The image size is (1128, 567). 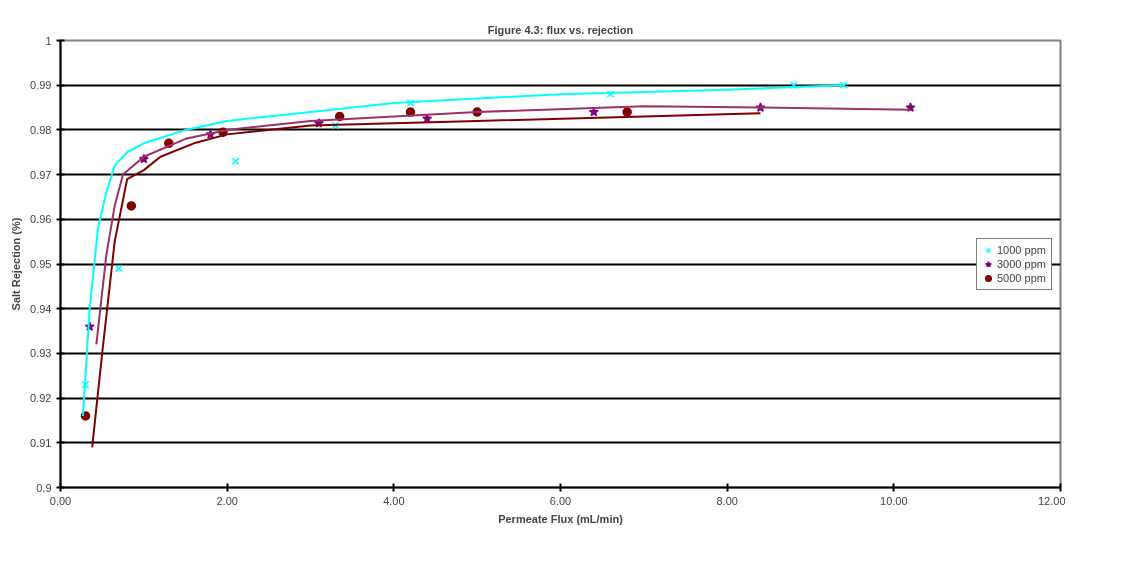 I want to click on y-tick-label: 0.99, so click(x=41, y=85).